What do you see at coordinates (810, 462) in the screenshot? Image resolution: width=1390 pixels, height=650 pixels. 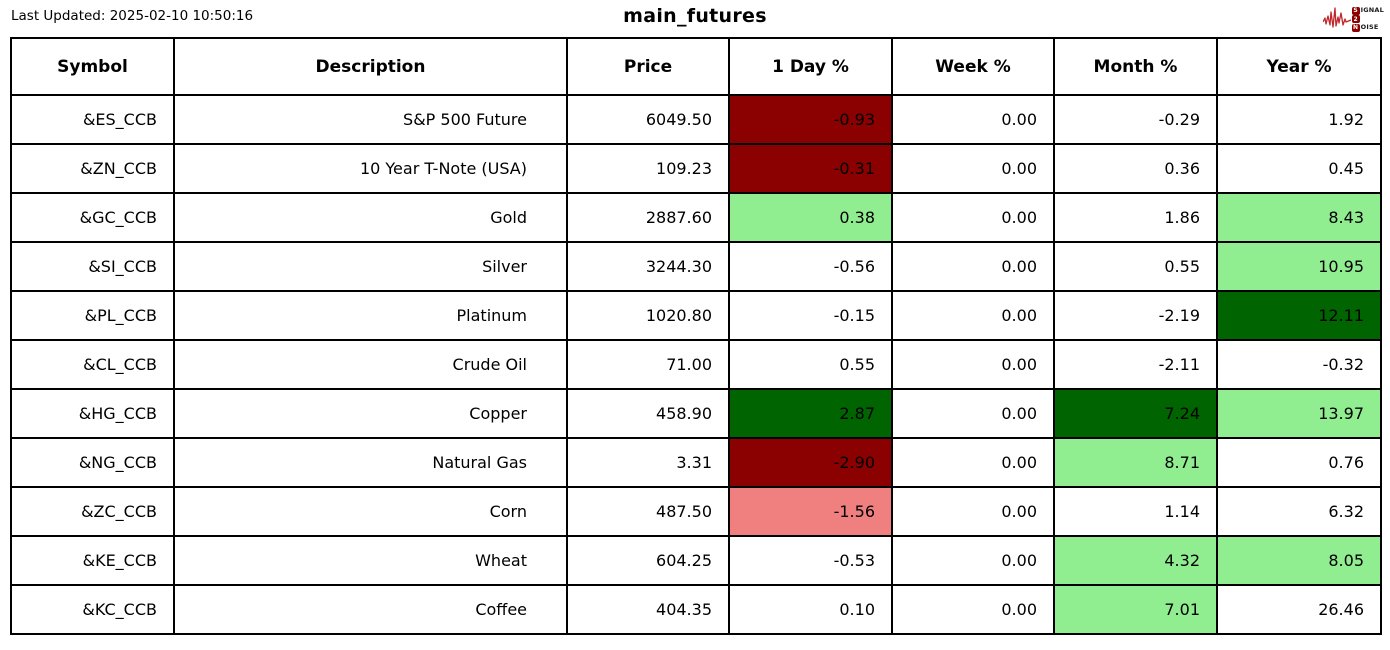 I see `cell-1day-pct: -2.90` at bounding box center [810, 462].